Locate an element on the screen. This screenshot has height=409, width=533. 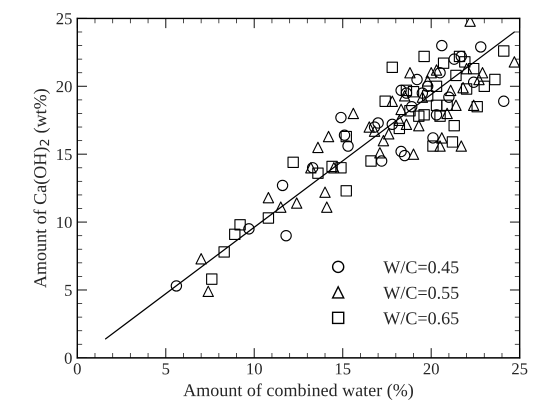
x-tick-label: 25 is located at coordinates (520, 368).